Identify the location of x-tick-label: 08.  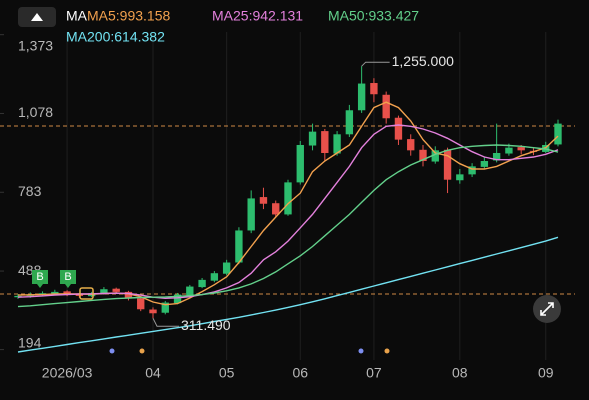
(460, 373).